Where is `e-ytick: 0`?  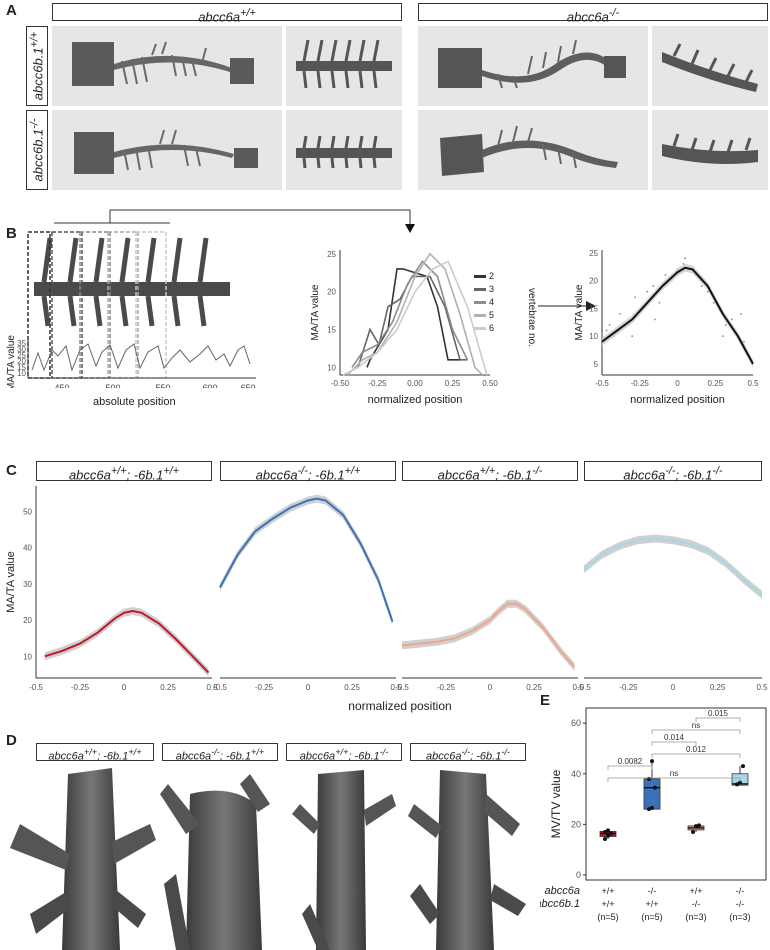 e-ytick: 0 is located at coordinates (578, 875).